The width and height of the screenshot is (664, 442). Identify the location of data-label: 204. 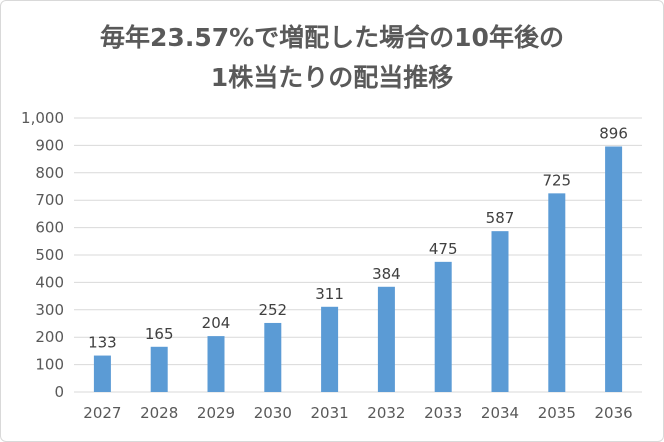
(216, 323).